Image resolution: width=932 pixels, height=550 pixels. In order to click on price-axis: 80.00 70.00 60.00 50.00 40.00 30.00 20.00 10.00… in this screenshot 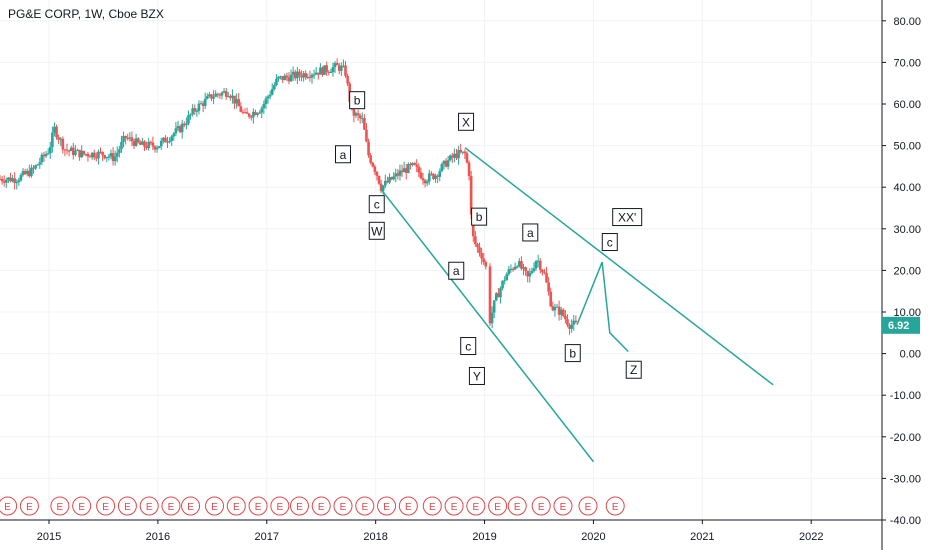, I will do `click(901, 275)`.